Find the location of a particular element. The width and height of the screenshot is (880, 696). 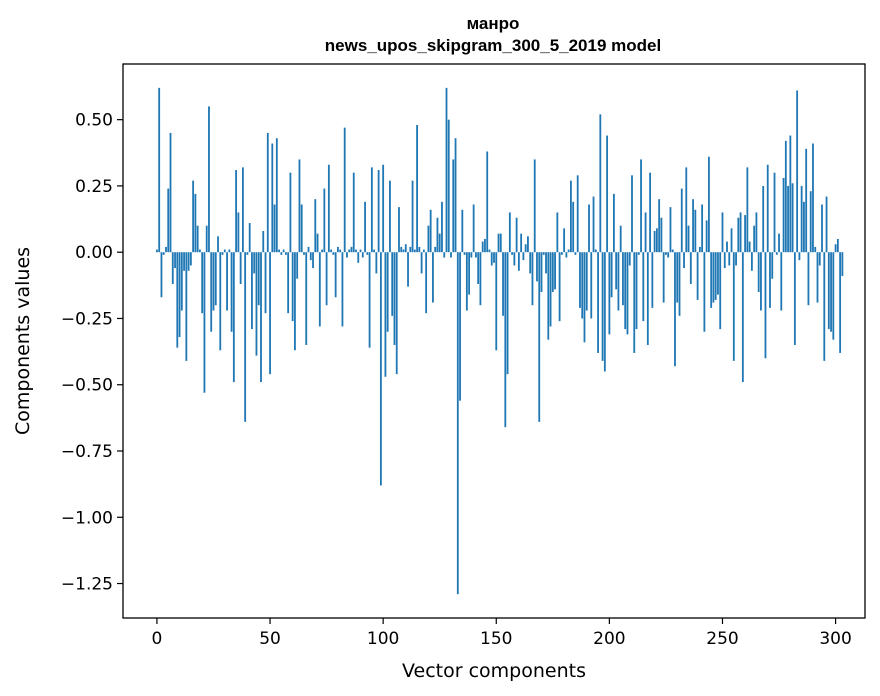

x-tick-label: 300 is located at coordinates (835, 639).